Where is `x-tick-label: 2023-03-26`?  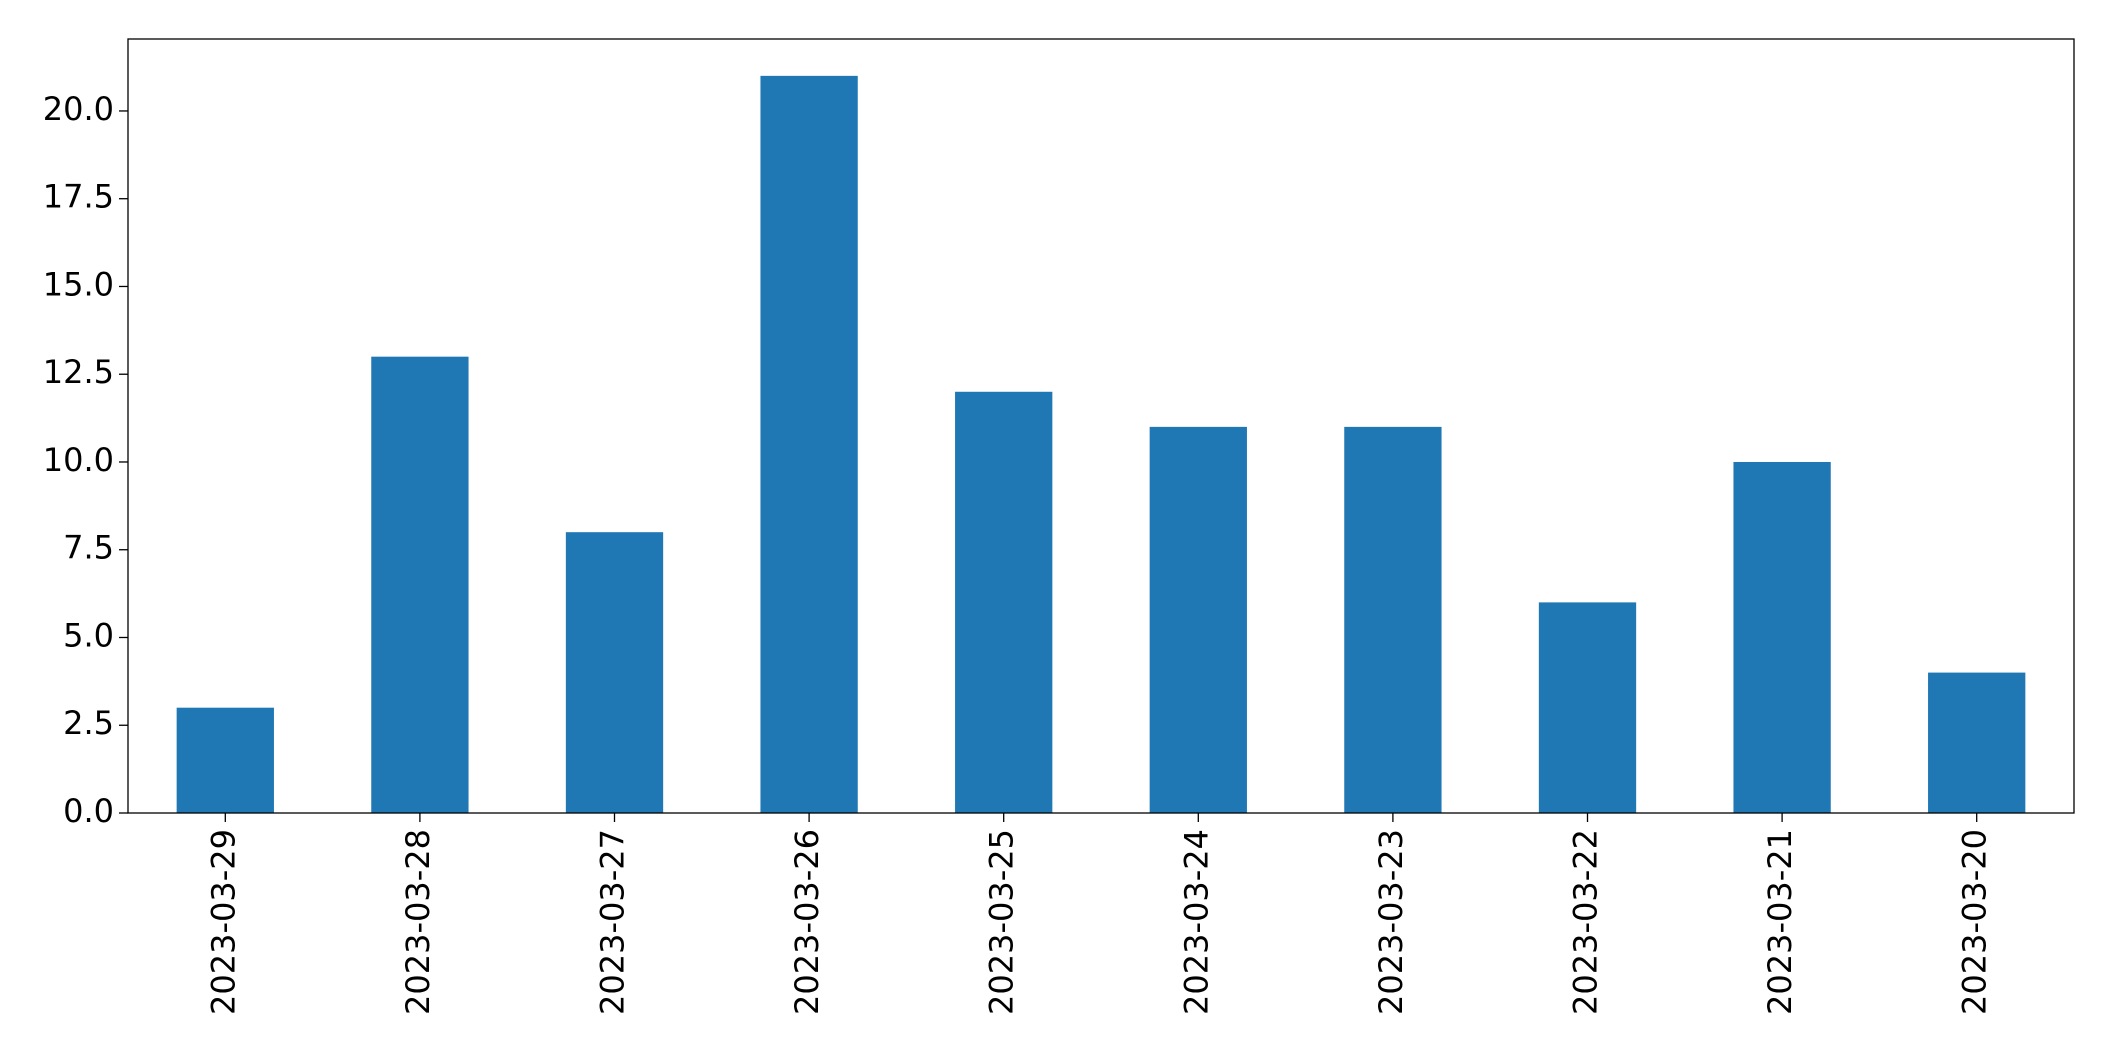
x-tick-label: 2023-03-26 is located at coordinates (807, 922).